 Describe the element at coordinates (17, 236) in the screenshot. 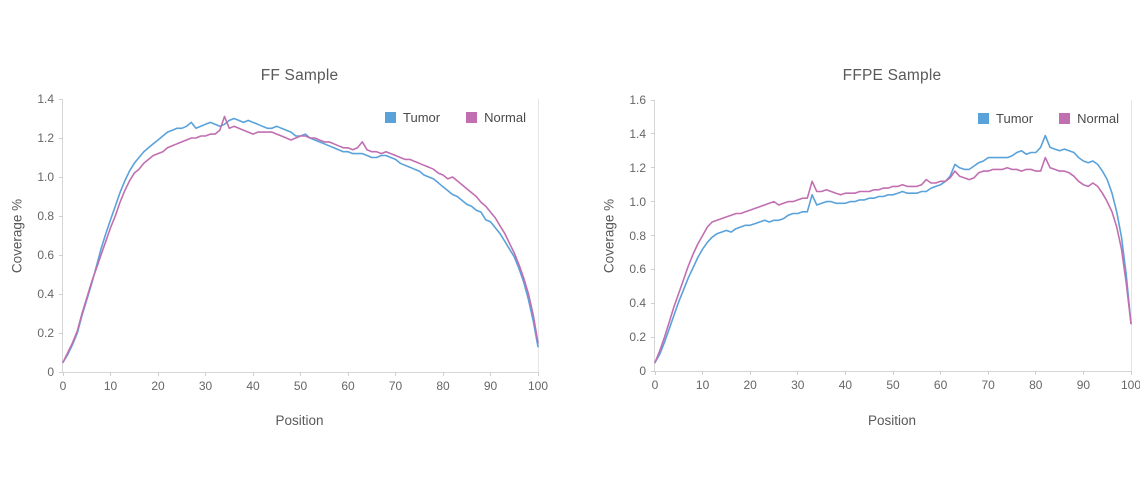

I see `y-axis-label-ff: Coverage %` at that location.